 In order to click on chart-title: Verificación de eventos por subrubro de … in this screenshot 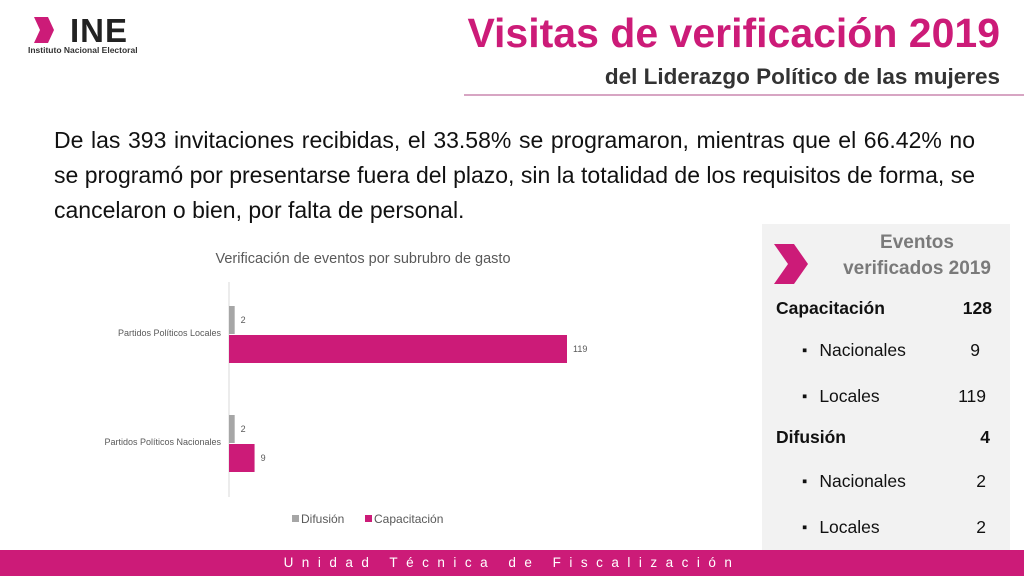, I will do `click(362, 259)`.